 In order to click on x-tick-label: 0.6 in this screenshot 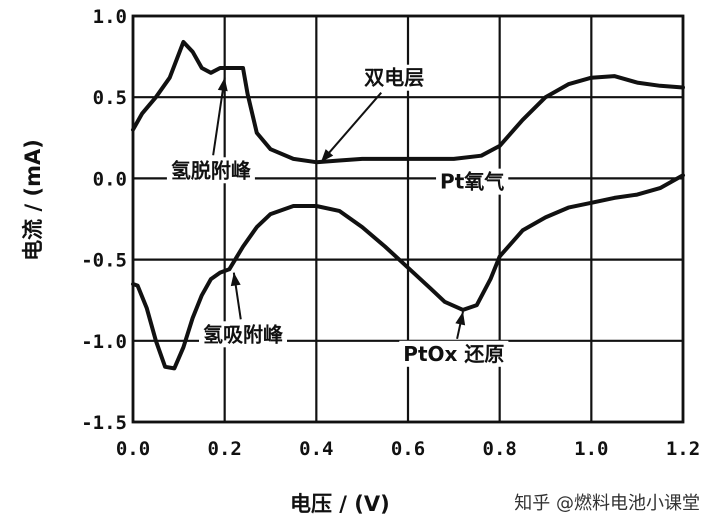, I will do `click(408, 449)`.